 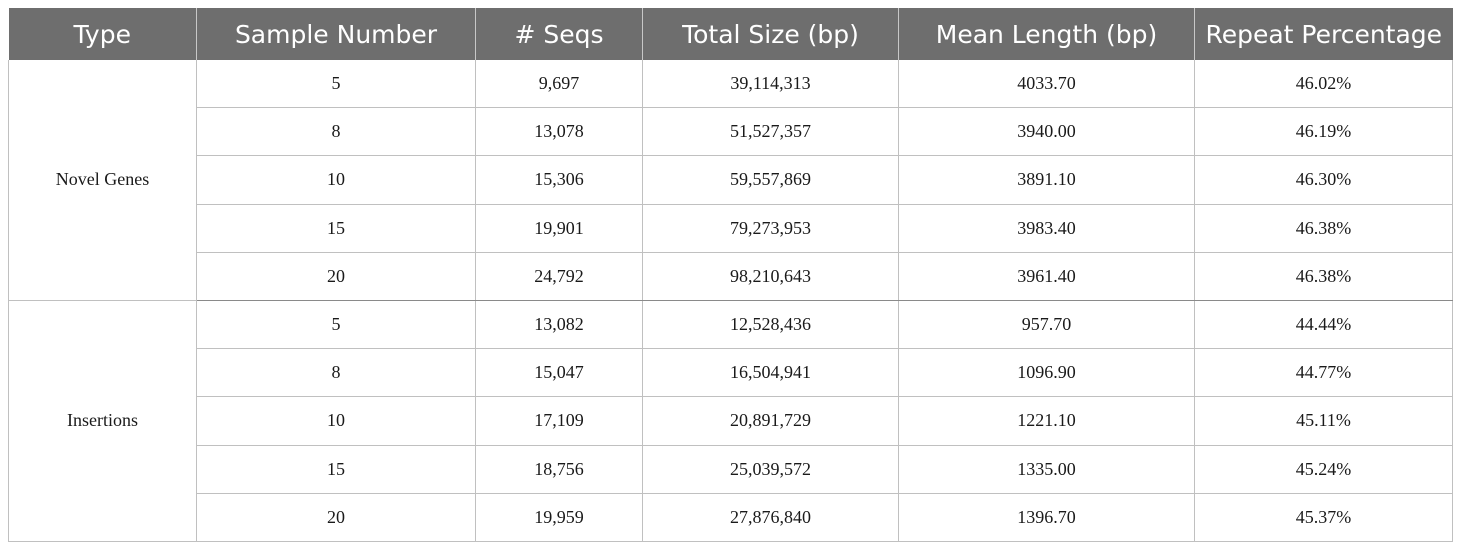 I want to click on cell-seqs: 15,306, so click(x=559, y=180).